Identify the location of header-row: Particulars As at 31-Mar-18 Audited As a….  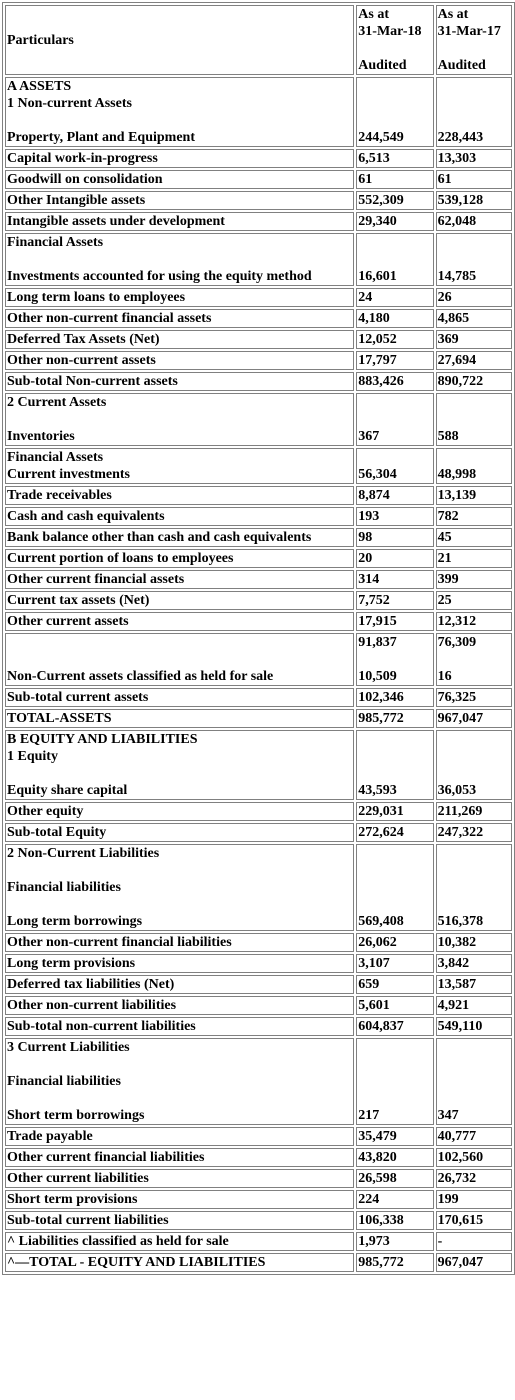
(258, 40).